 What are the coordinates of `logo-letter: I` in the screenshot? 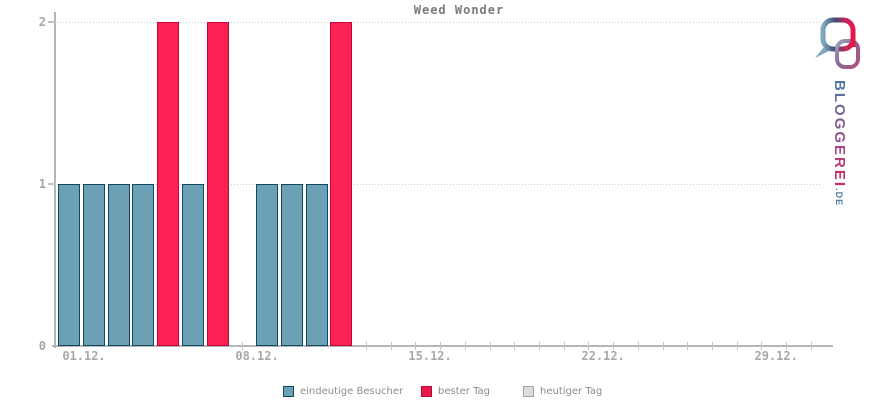 It's located at (839, 185).